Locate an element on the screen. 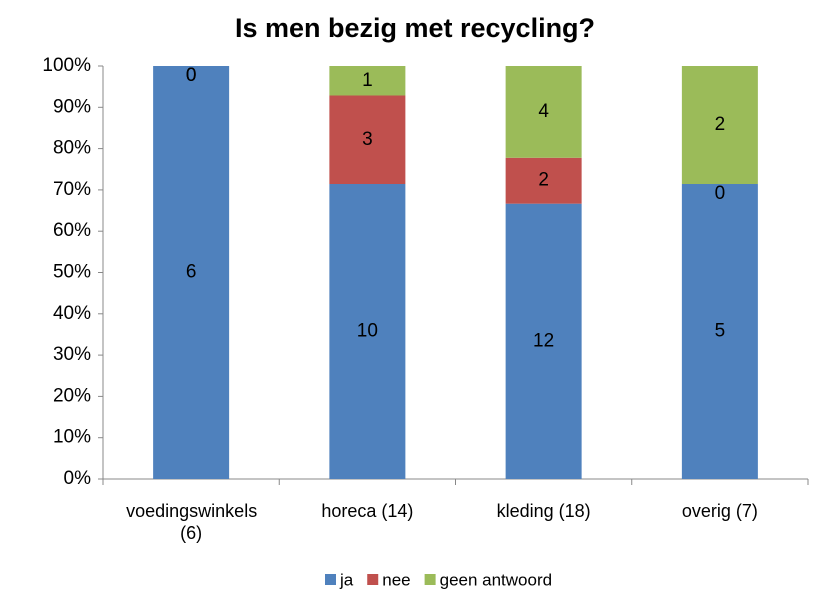  y-tick-label: 80% is located at coordinates (72, 148).